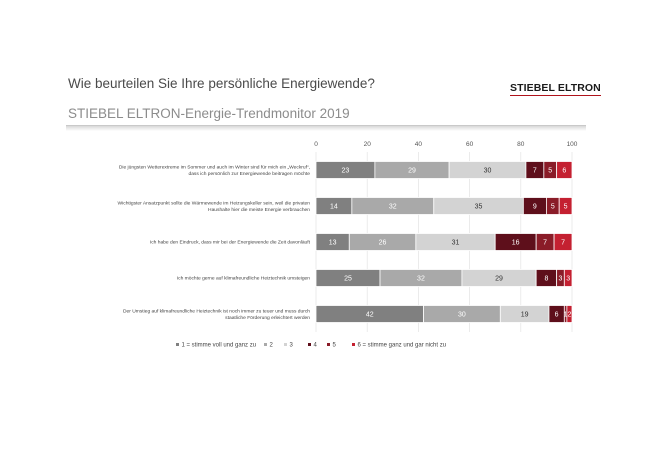  I want to click on data-label: 9, so click(535, 207).